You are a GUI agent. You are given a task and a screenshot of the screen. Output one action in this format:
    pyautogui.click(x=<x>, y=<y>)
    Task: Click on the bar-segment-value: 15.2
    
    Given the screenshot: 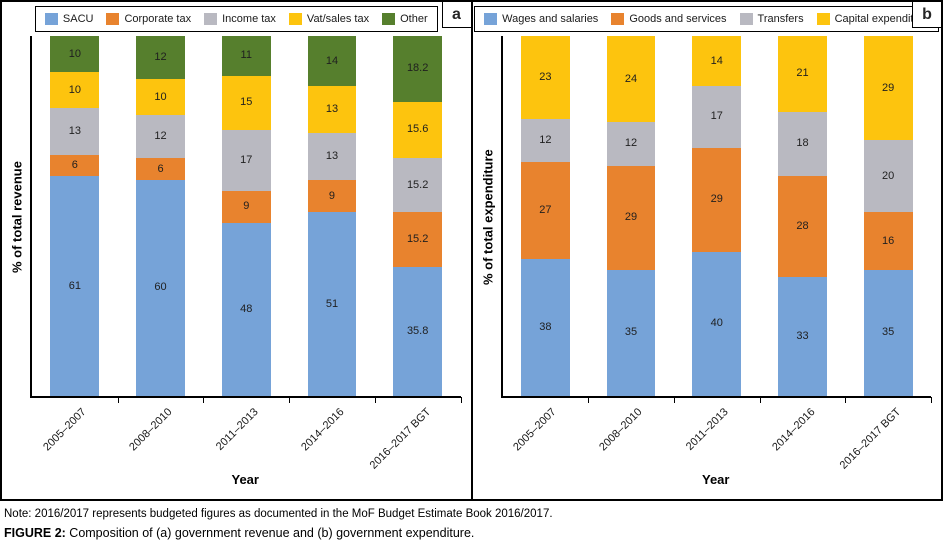 What is the action you would take?
    pyautogui.click(x=417, y=184)
    